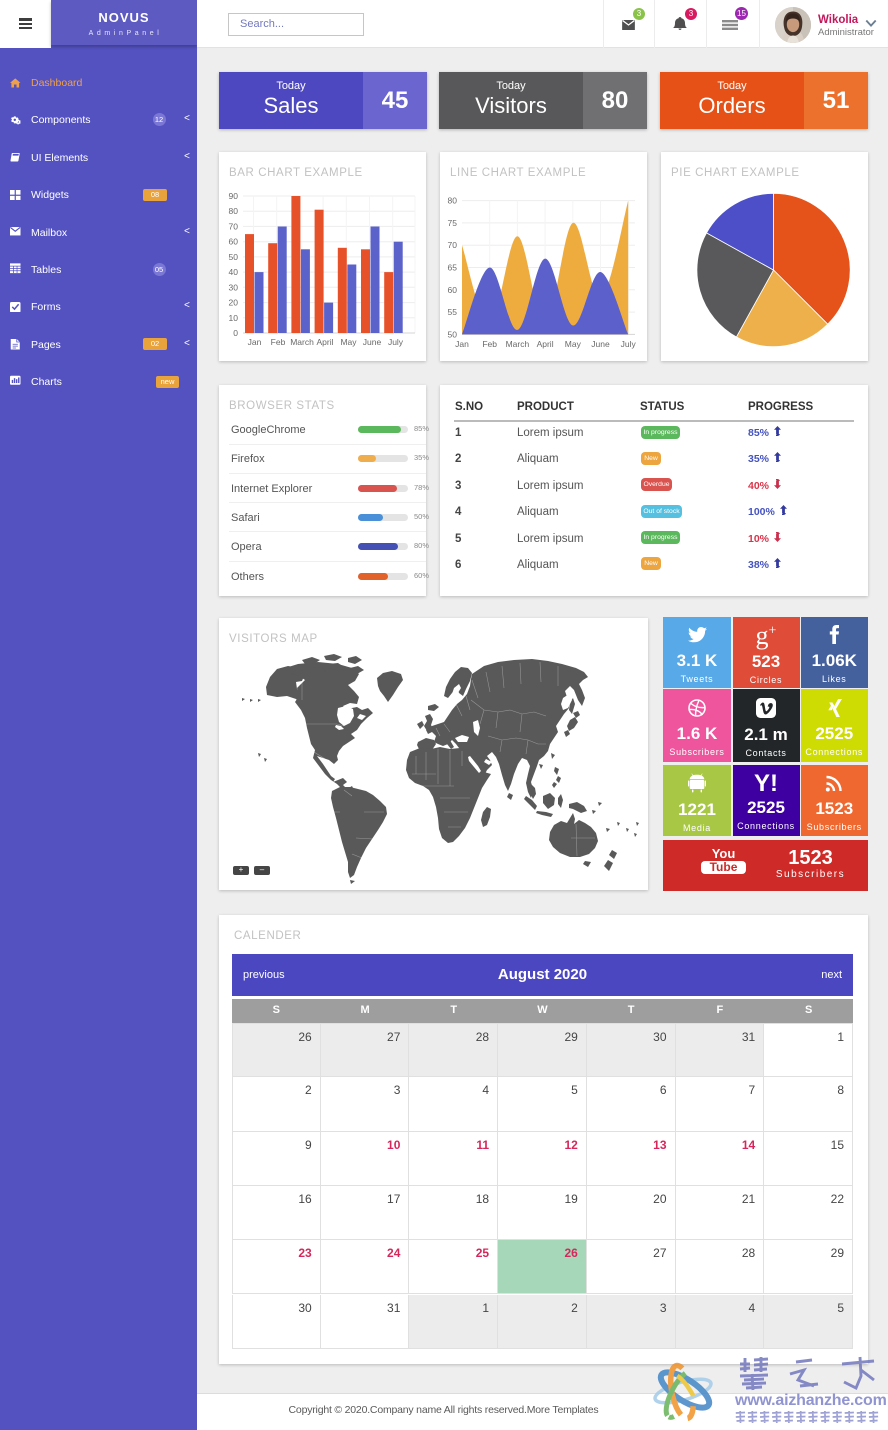 The image size is (888, 1430). Describe the element at coordinates (234, 287) in the screenshot. I see `svg-text: 30` at that location.